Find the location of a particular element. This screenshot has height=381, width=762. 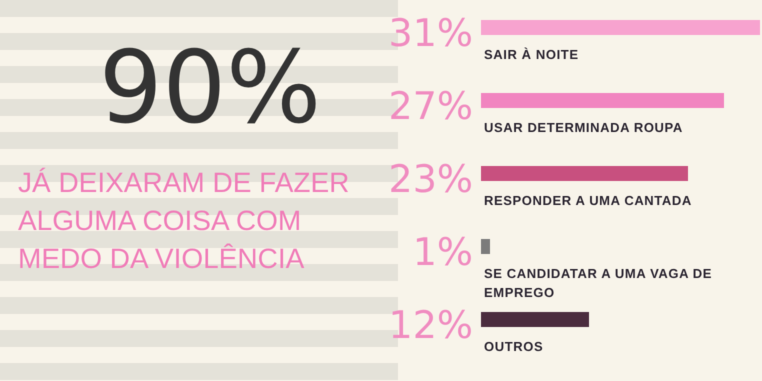

data-label: 1% is located at coordinates (442, 252).